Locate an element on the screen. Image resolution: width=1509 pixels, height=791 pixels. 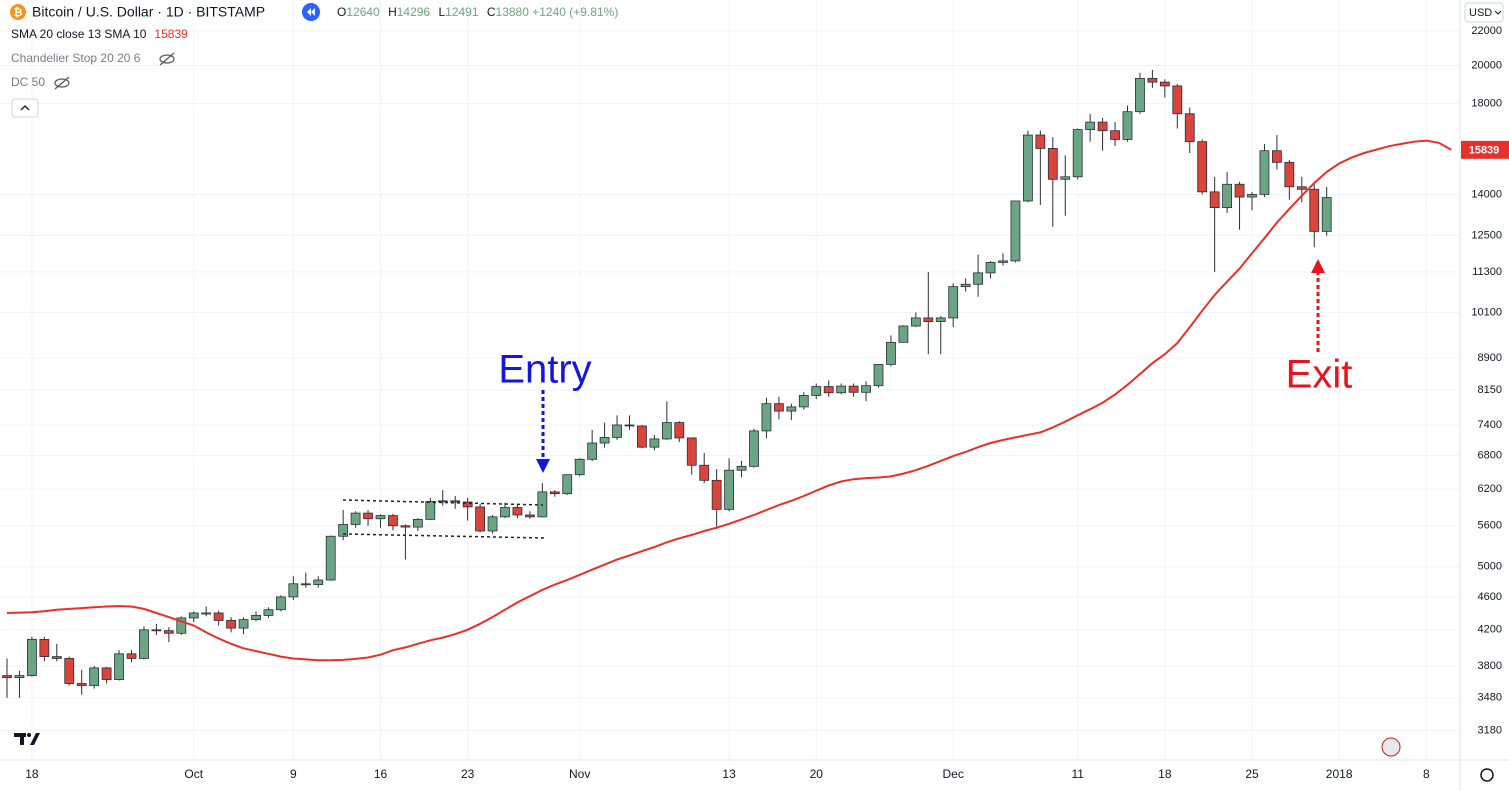
y-tick-label: 22000 is located at coordinates (1486, 31).